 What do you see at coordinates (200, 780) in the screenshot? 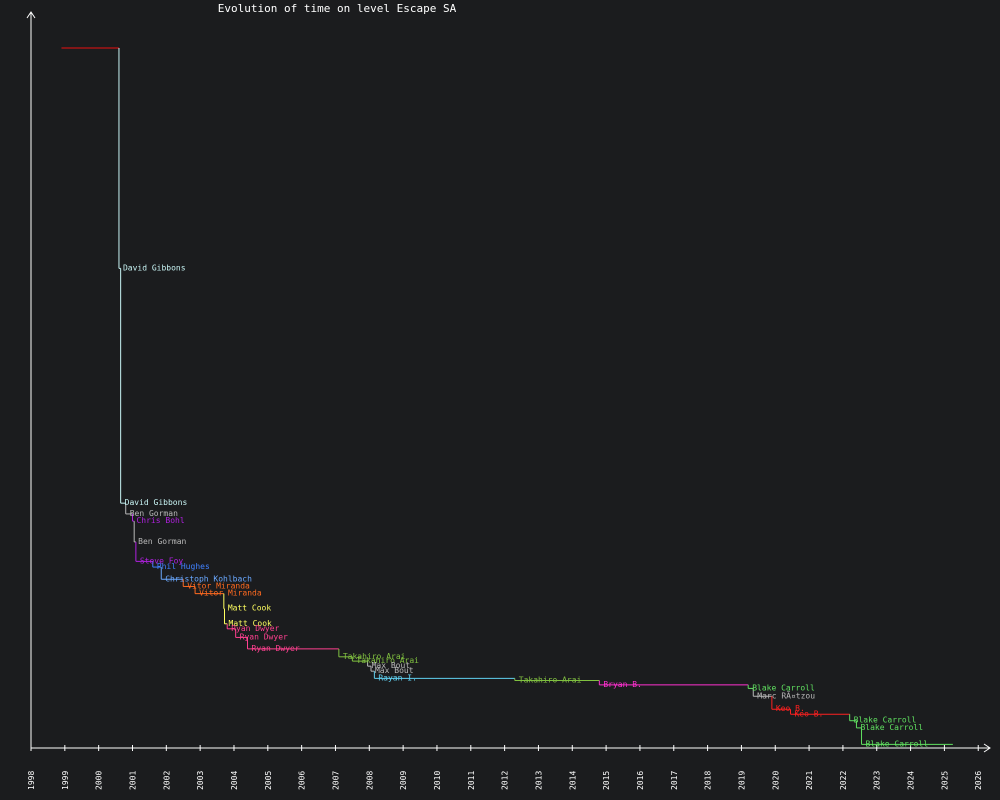
I see `x-tick-label: 2003` at bounding box center [200, 780].